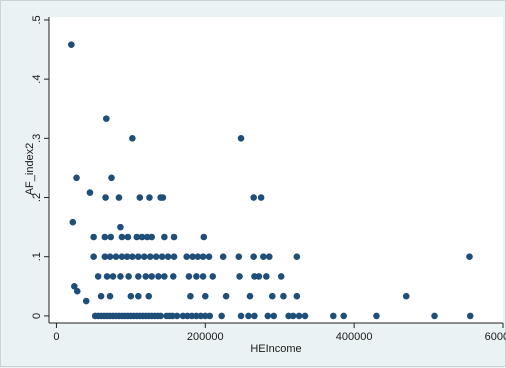  Describe the element at coordinates (37, 256) in the screenshot. I see `y-tick-label: .1` at that location.